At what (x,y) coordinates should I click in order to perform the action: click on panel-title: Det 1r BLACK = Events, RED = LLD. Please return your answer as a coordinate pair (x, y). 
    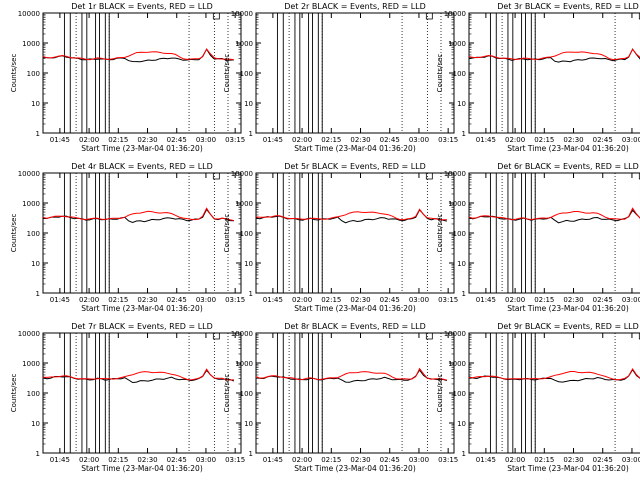
    Looking at the image, I should click on (142, 6).